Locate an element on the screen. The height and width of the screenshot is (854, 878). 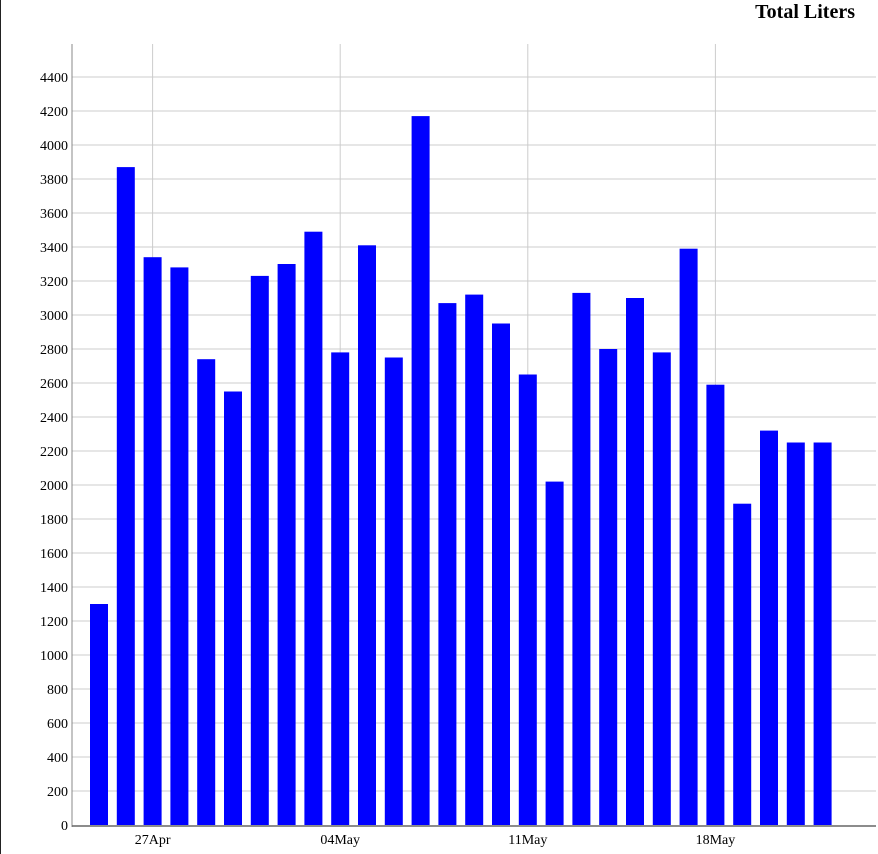
bar: 13May: 3130 is located at coordinates (581, 558).